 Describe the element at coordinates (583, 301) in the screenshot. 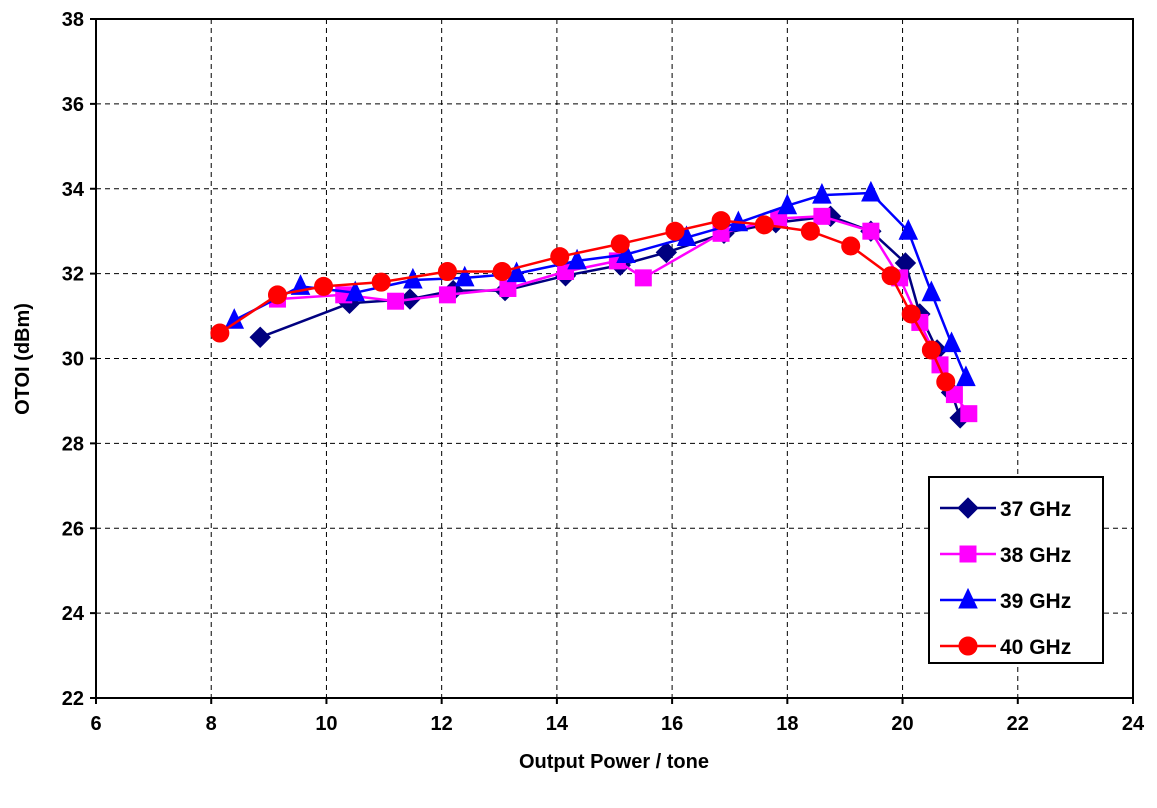

I see `series-40-ghz` at that location.